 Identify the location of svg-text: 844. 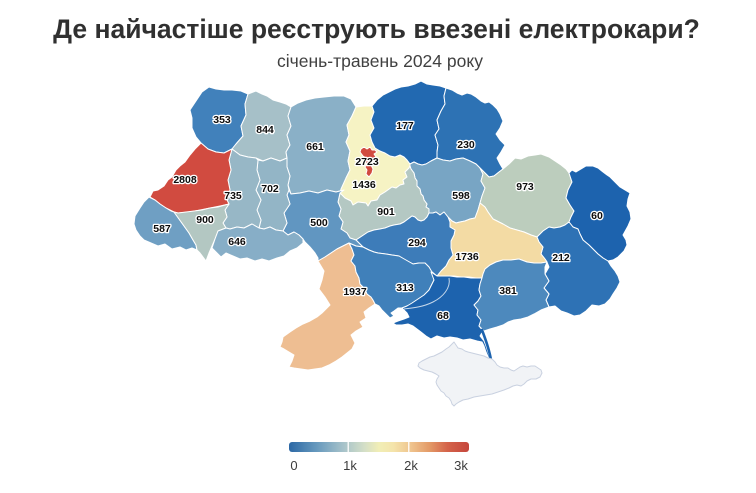
(265, 130).